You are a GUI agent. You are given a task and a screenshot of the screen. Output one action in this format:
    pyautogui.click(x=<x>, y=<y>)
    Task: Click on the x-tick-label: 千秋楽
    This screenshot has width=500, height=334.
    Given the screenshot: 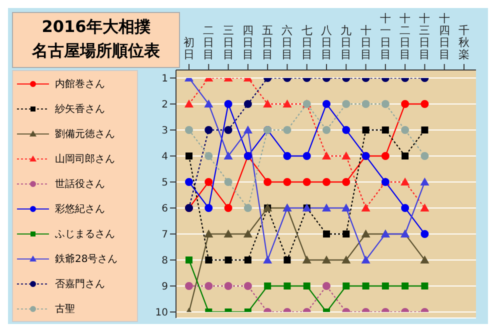 What is the action you would take?
    pyautogui.click(x=464, y=42)
    